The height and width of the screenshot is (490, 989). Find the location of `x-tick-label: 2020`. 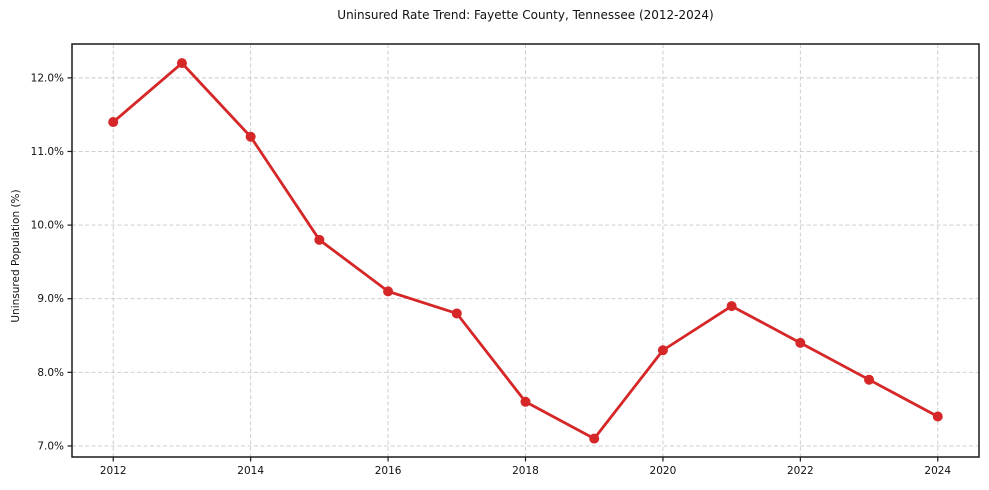

x-tick-label: 2020 is located at coordinates (663, 471).